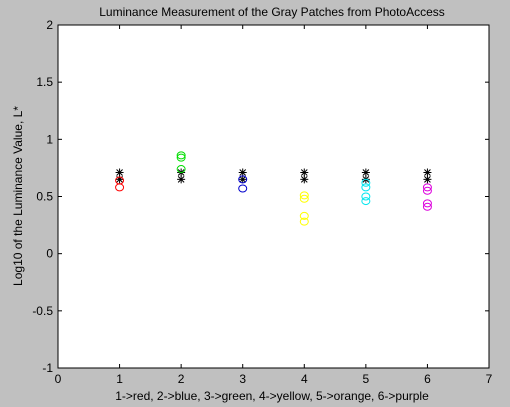  I want to click on x-tick-label: 1, so click(119, 379).